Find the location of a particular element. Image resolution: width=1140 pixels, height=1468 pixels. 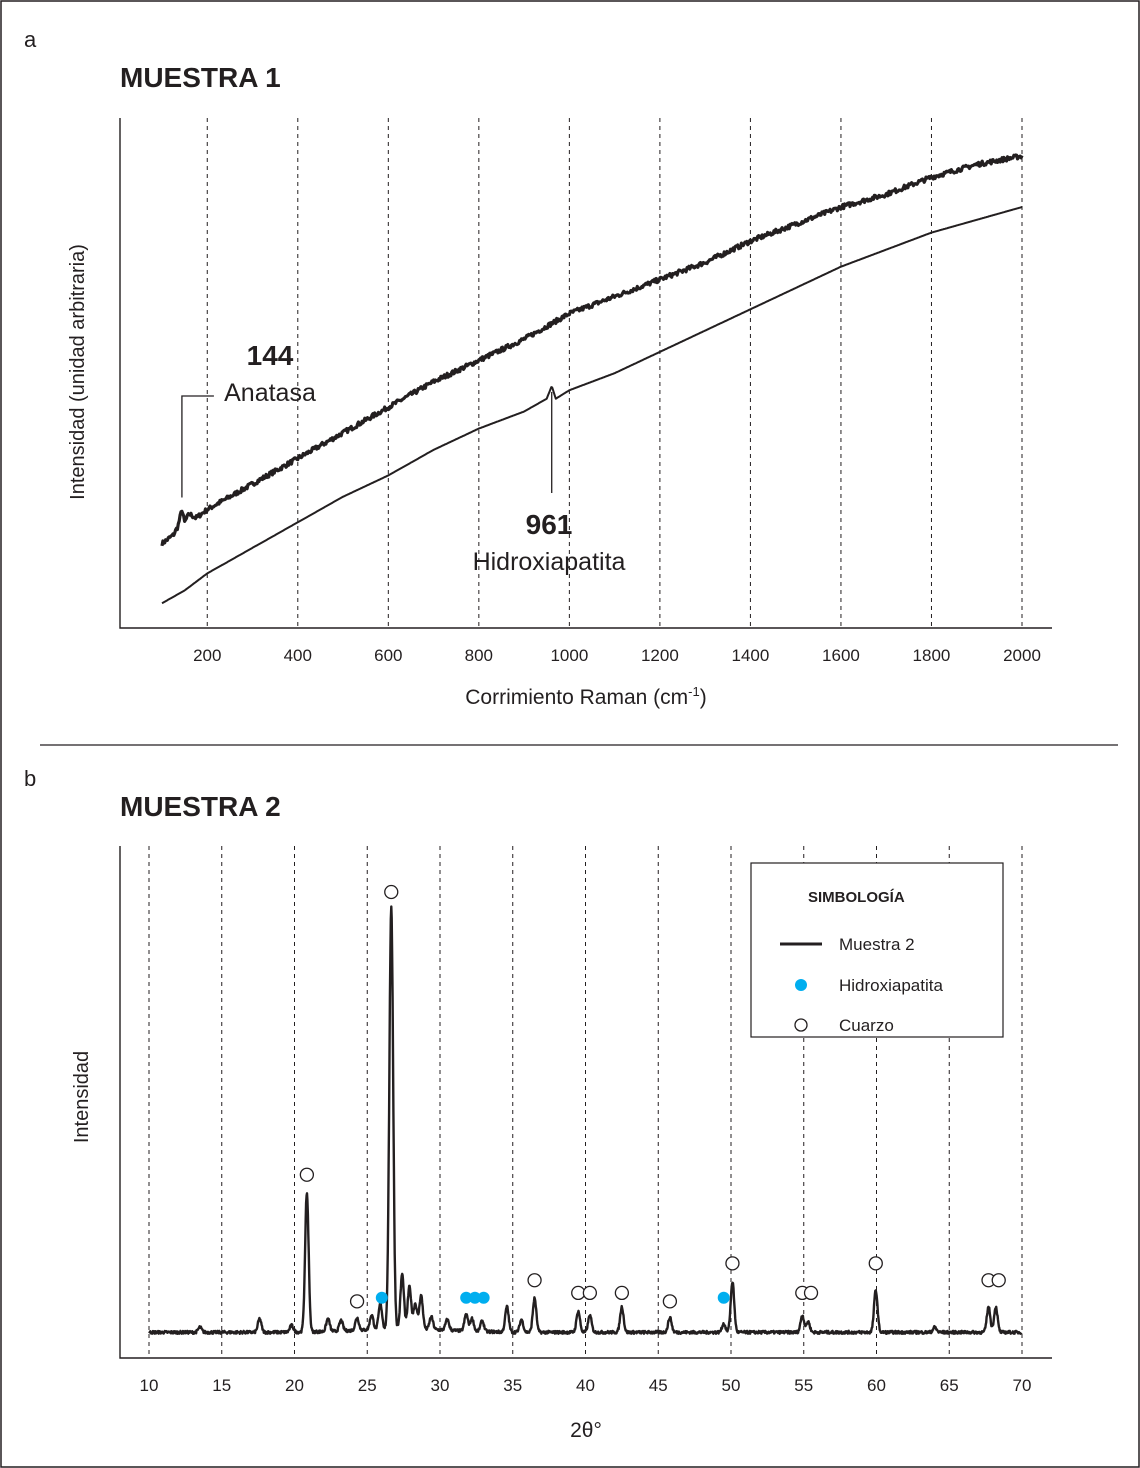

panel-b-tick-label: 40 is located at coordinates (585, 1385).